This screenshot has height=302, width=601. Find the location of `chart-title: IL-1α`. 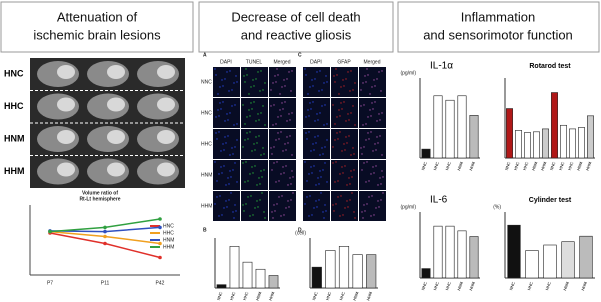

chart-title: IL-1α is located at coordinates (441, 66).